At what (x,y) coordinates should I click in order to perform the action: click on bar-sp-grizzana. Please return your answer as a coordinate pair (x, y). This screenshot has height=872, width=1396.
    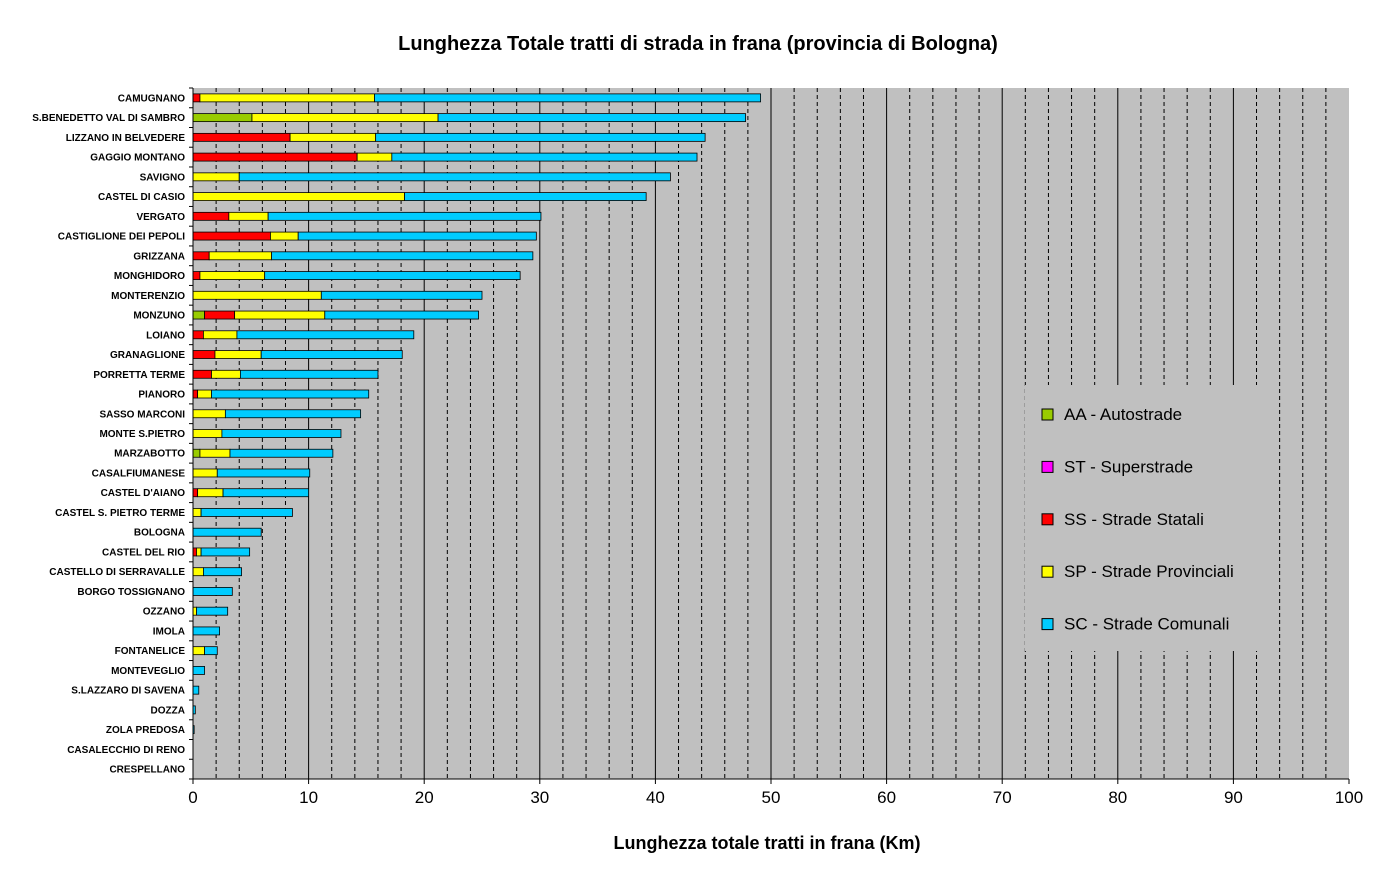
    Looking at the image, I should click on (240, 256).